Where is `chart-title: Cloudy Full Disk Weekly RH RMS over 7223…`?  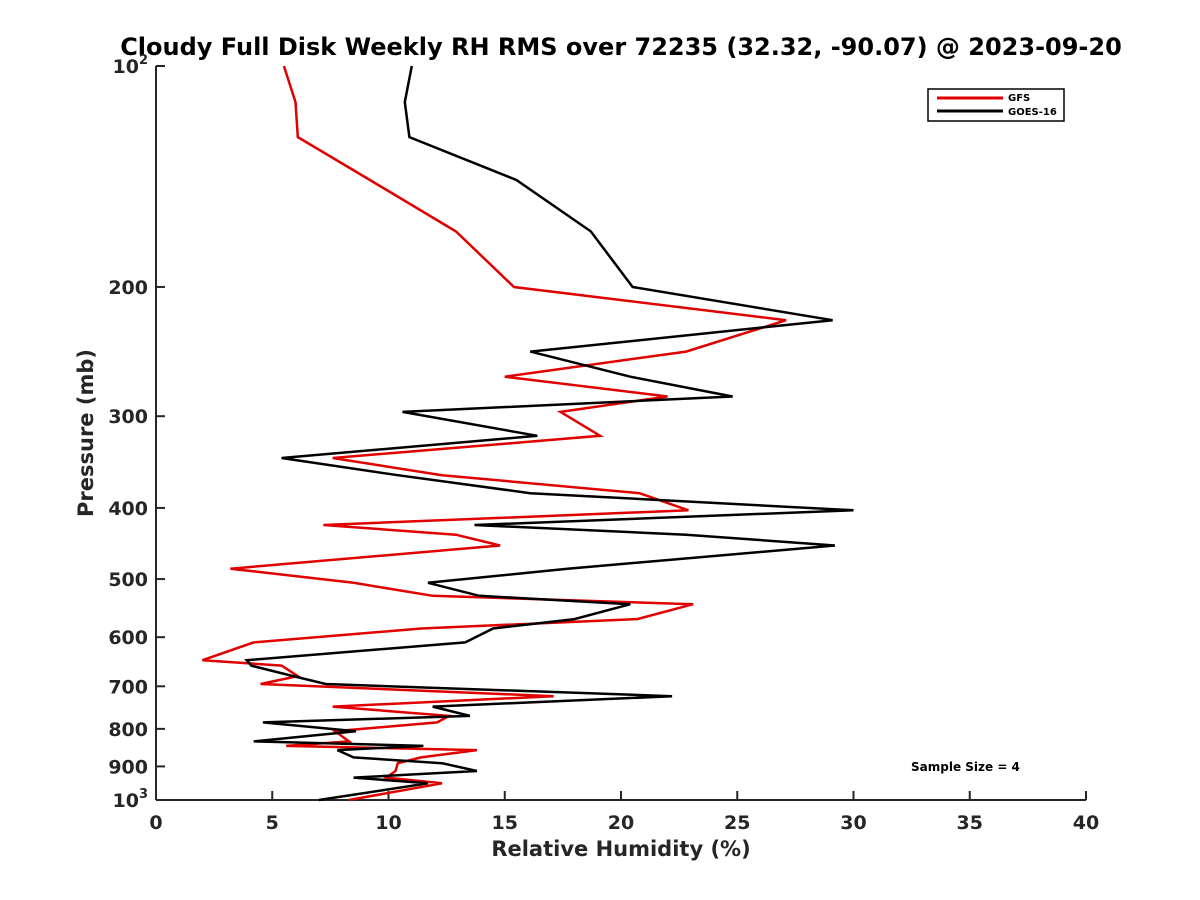
chart-title: Cloudy Full Disk Weekly RH RMS over 7223… is located at coordinates (621, 47).